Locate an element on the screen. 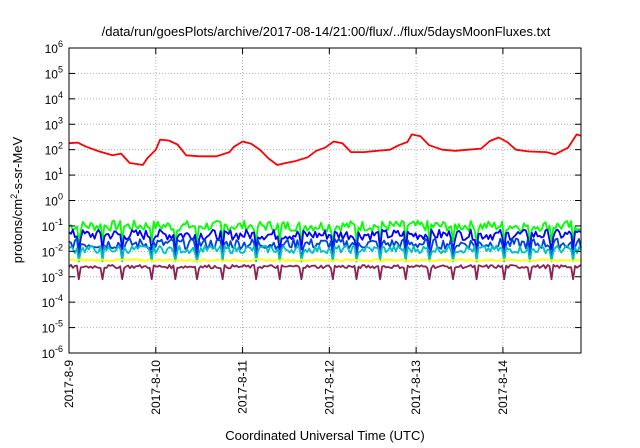 The height and width of the screenshot is (448, 640). y-tick-label: 10⁻⁶ is located at coordinates (52, 352).